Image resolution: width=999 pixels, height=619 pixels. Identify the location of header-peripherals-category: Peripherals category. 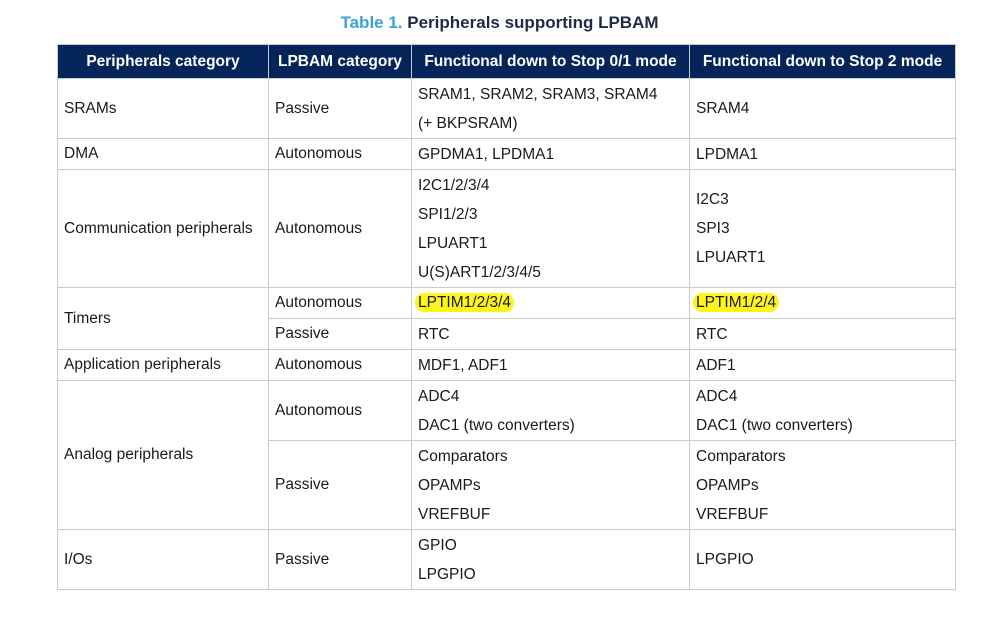
(163, 61).